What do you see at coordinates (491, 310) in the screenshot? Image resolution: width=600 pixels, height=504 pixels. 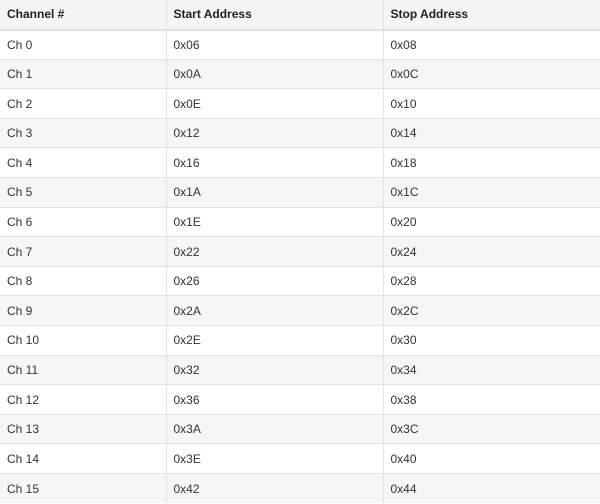 I see `stop-address-cell: 0x2C` at bounding box center [491, 310].